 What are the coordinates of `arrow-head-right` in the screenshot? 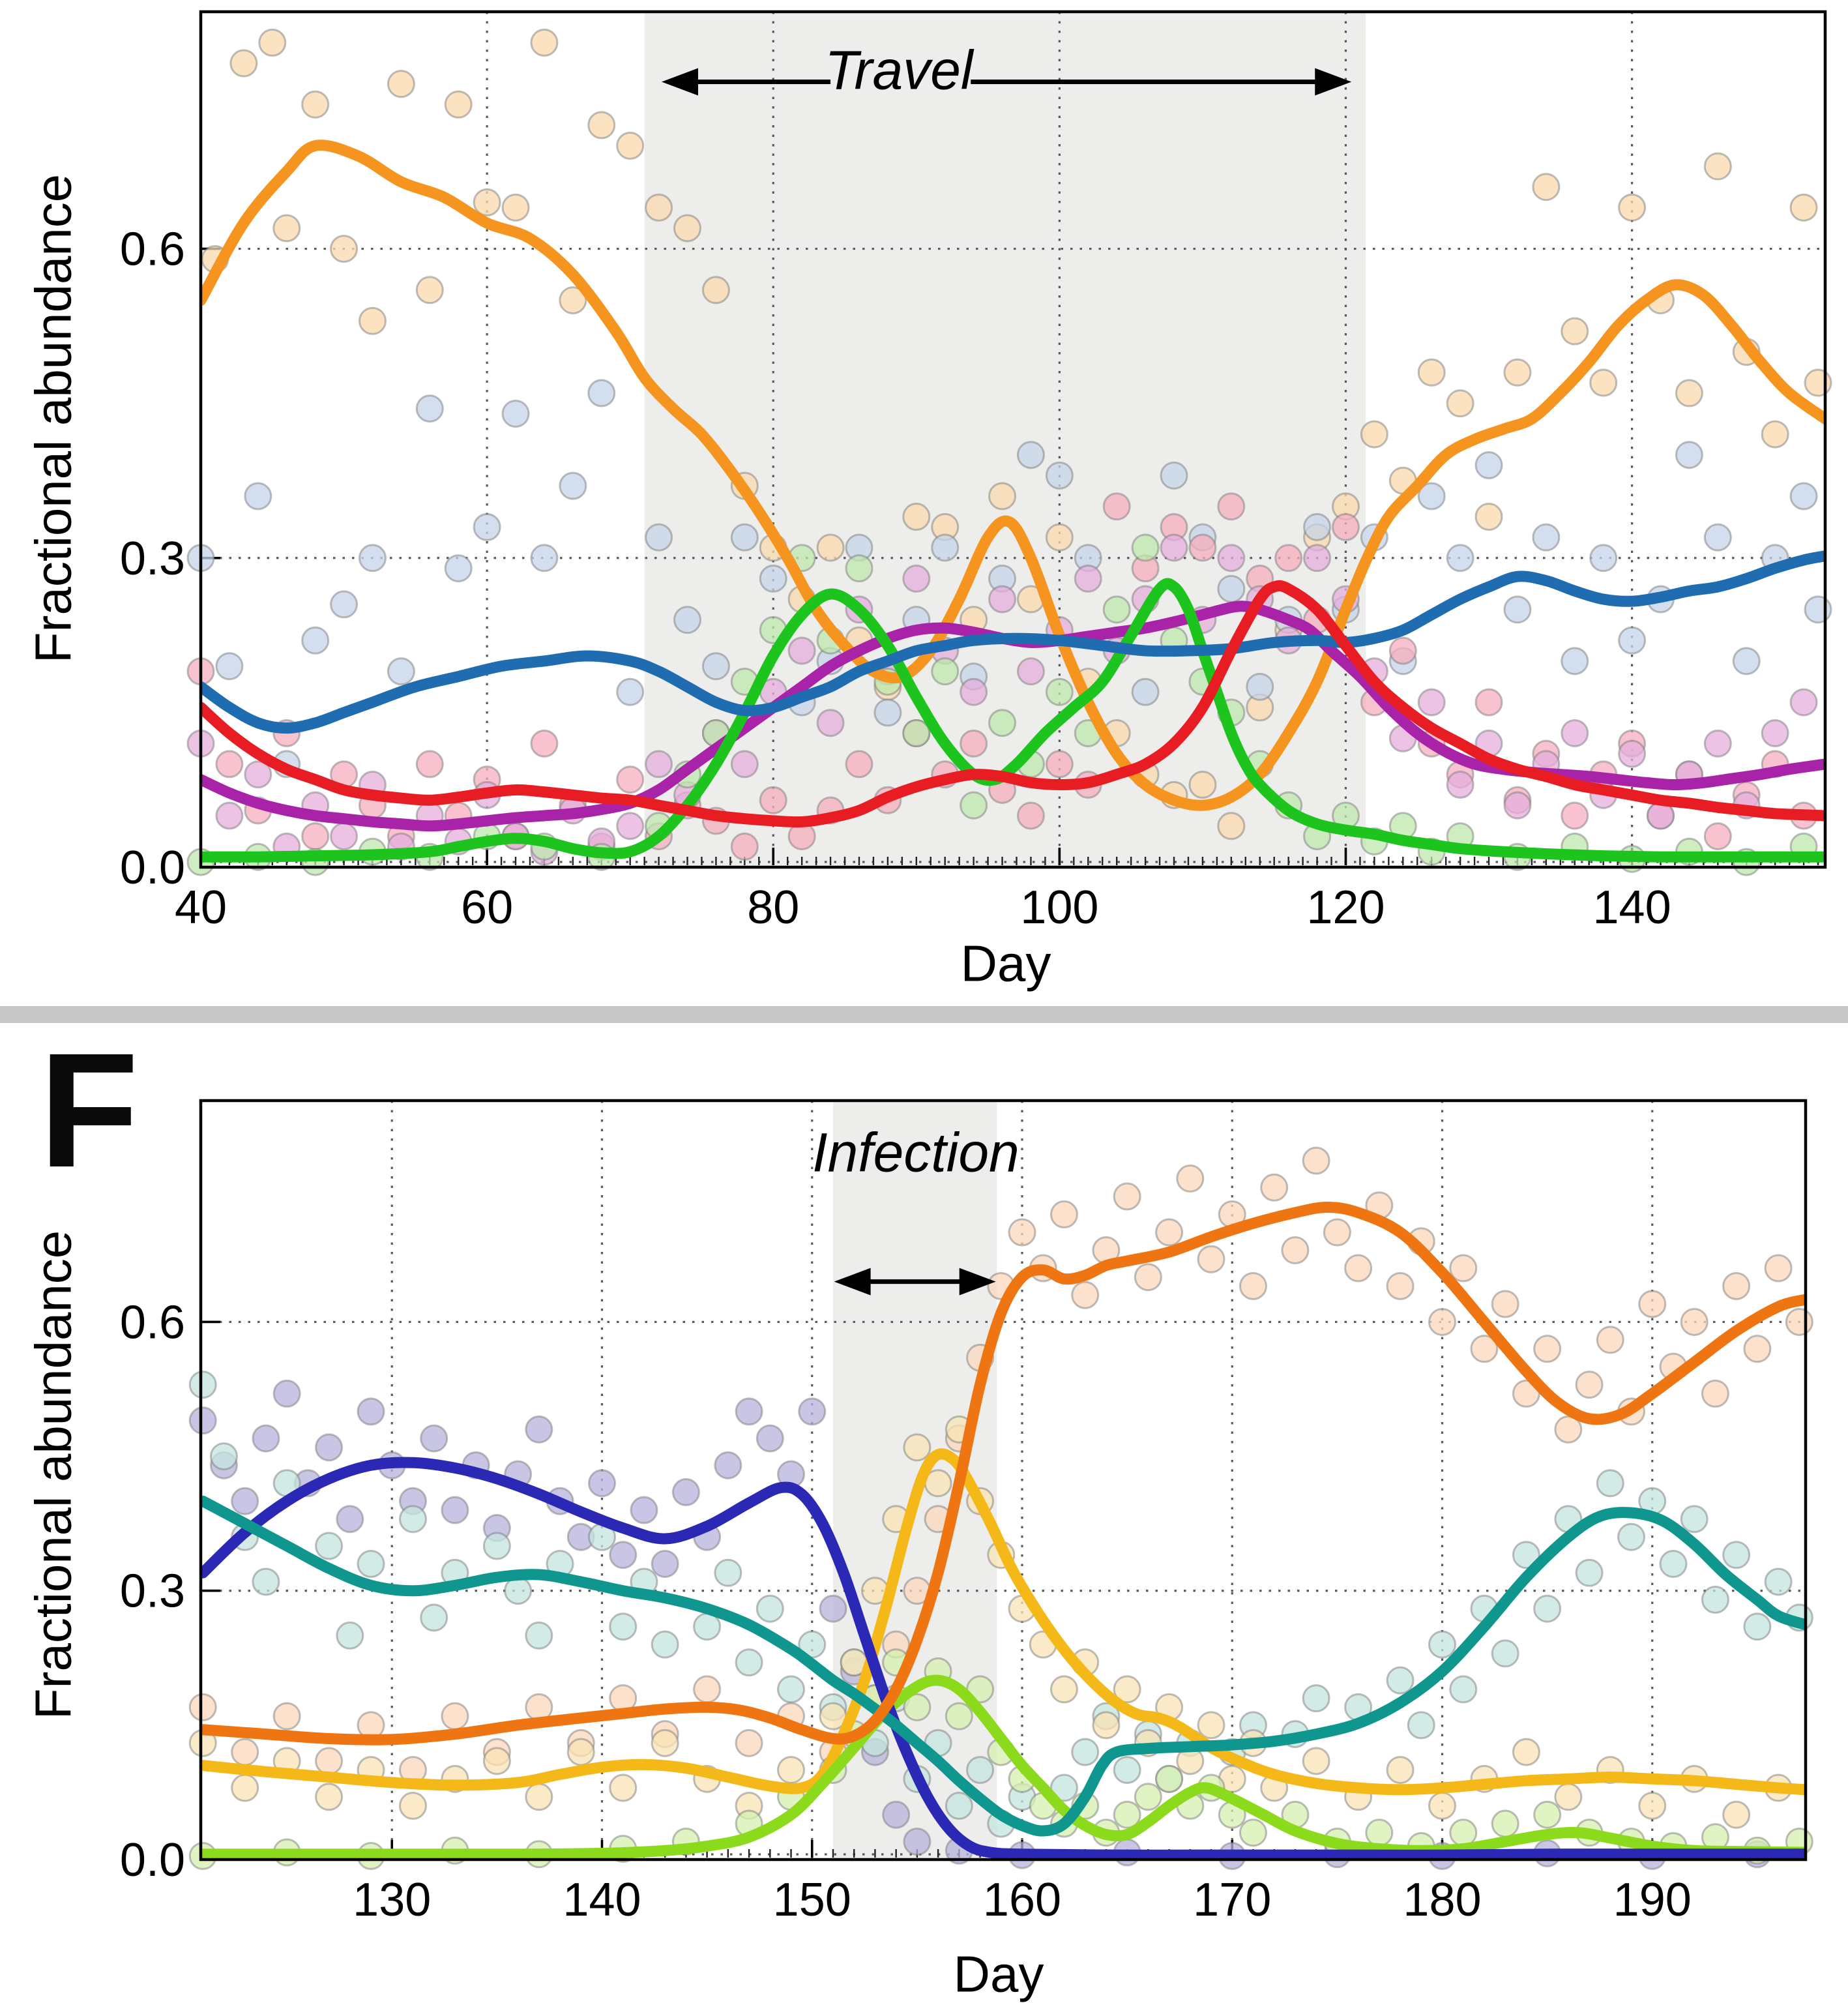 It's located at (978, 1282).